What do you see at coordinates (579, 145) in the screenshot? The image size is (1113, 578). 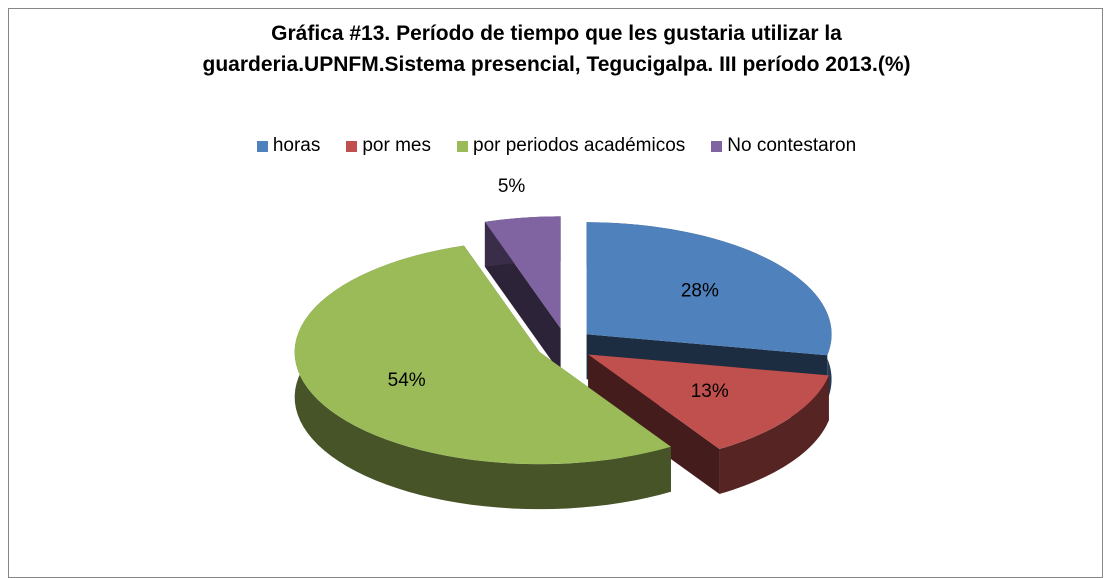 I see `legend-label: por periodos académicos` at bounding box center [579, 145].